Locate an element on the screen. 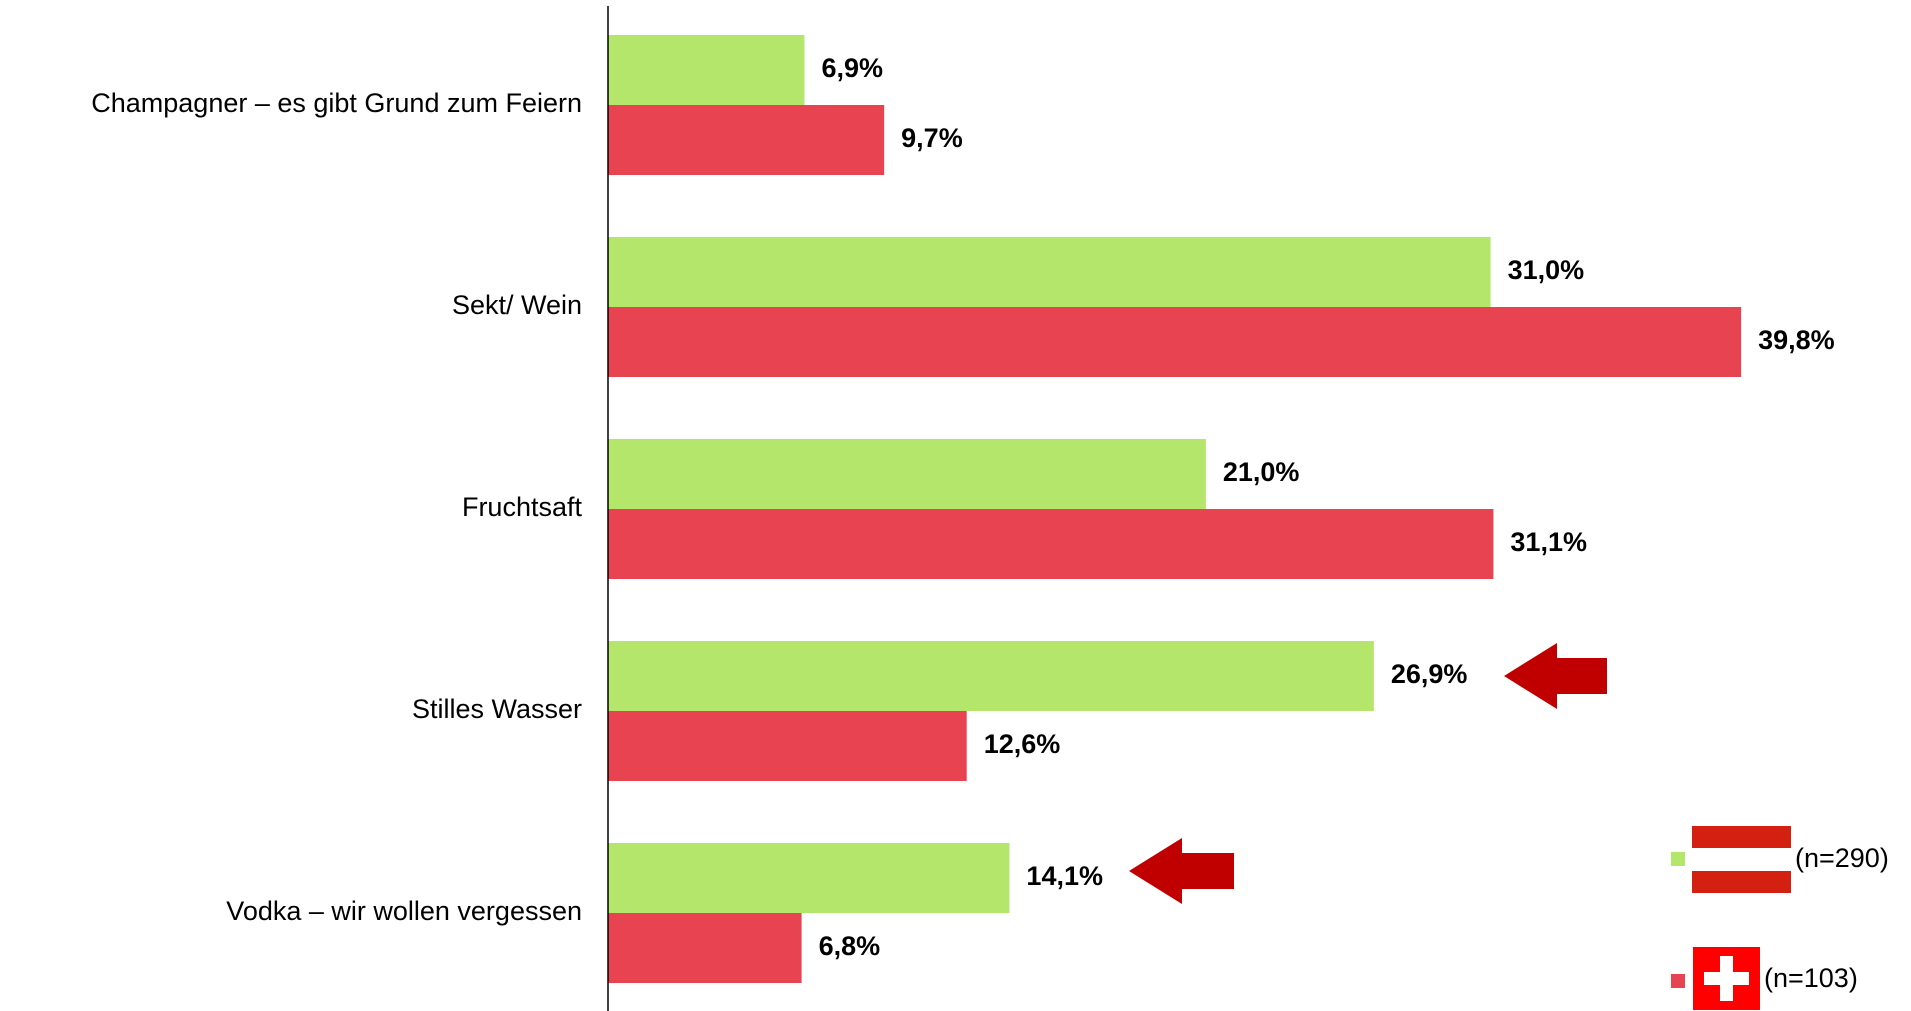 This screenshot has width=1911, height=1011. category-label: Vodka – wir wollen vergessen is located at coordinates (404, 911).